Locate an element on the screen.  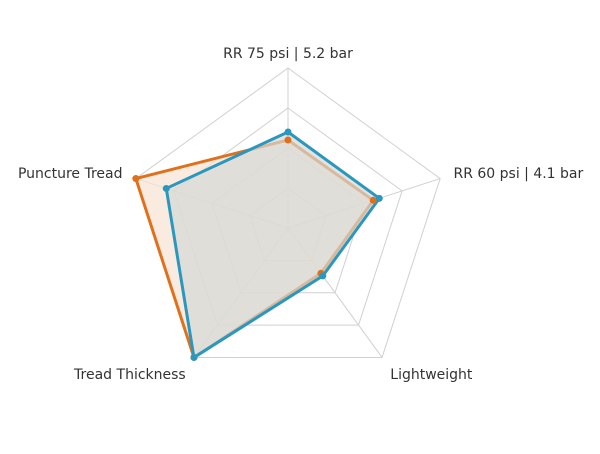
axis-label: RR 75 psi | 5.2 bar is located at coordinates (288, 54).